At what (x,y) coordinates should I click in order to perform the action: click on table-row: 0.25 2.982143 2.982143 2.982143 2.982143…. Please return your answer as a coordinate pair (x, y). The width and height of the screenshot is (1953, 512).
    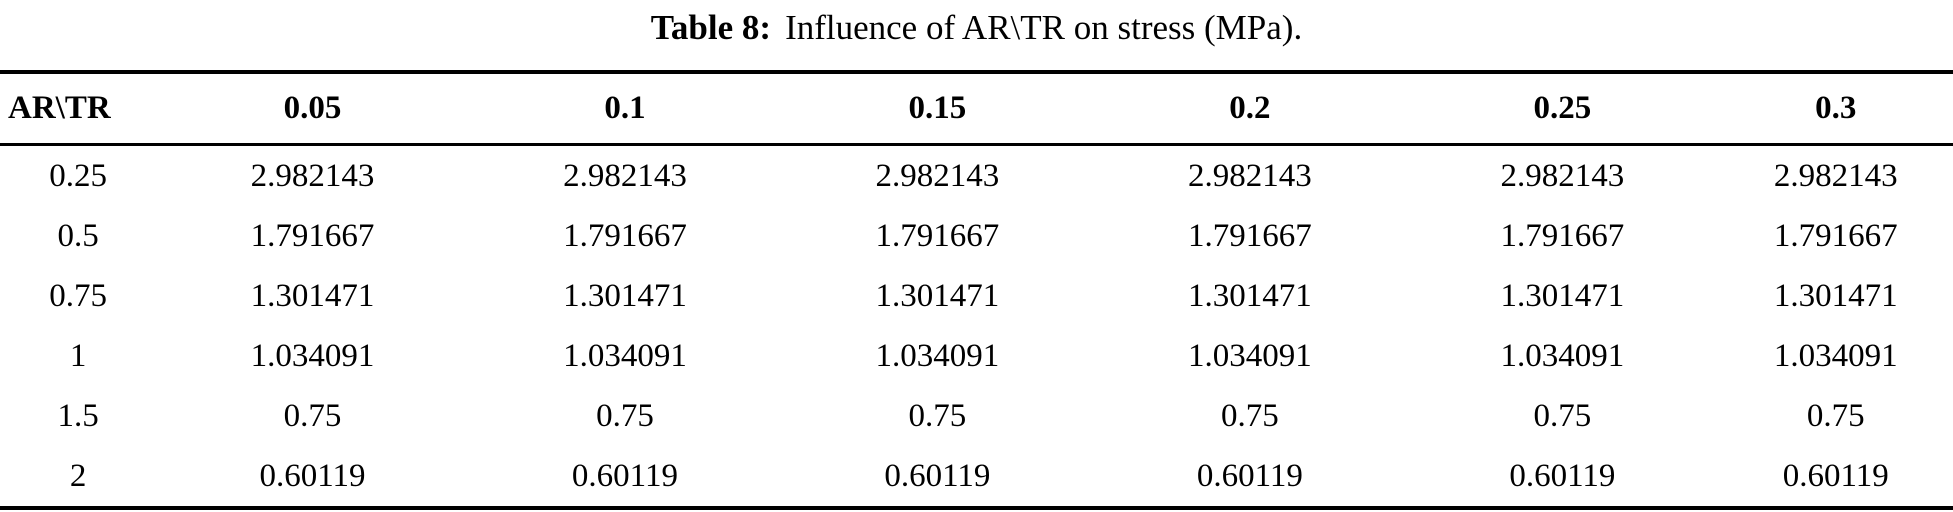
    Looking at the image, I should click on (976, 176).